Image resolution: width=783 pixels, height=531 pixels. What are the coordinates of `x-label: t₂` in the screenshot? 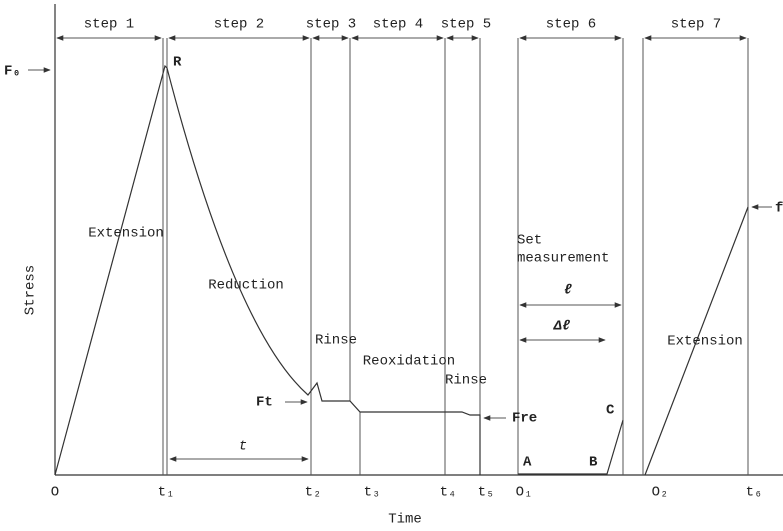 It's located at (313, 493).